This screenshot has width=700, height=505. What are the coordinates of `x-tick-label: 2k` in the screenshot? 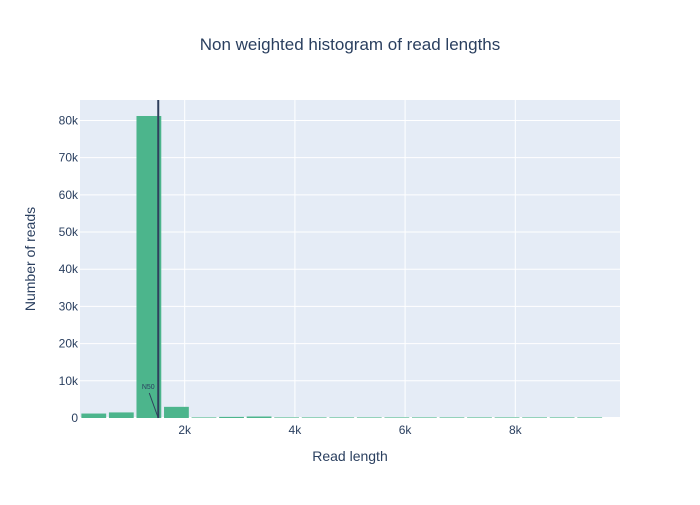 It's located at (185, 430).